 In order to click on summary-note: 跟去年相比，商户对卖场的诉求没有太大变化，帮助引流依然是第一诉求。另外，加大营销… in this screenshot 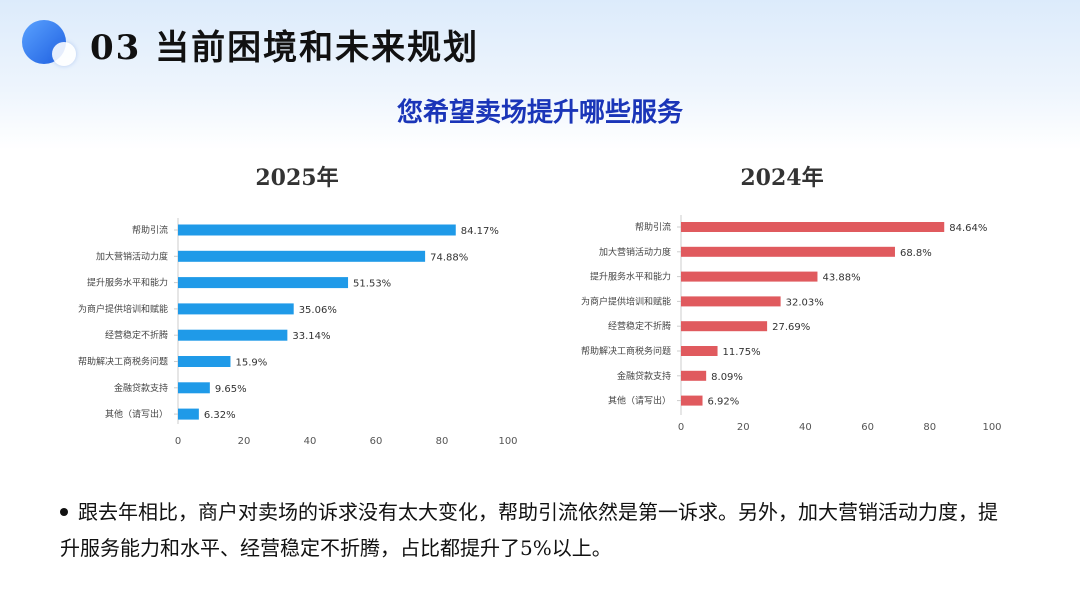, I will do `click(535, 530)`.